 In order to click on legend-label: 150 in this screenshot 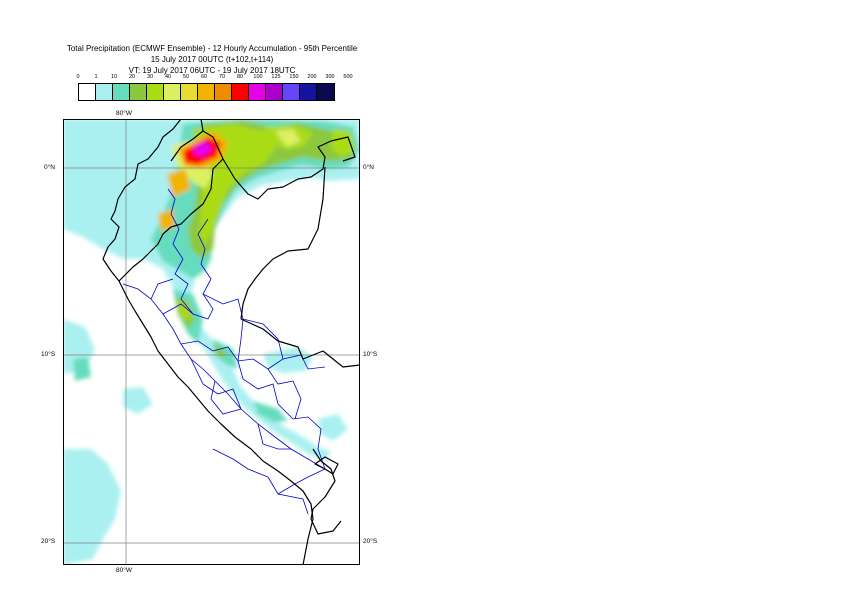, I will do `click(294, 77)`.